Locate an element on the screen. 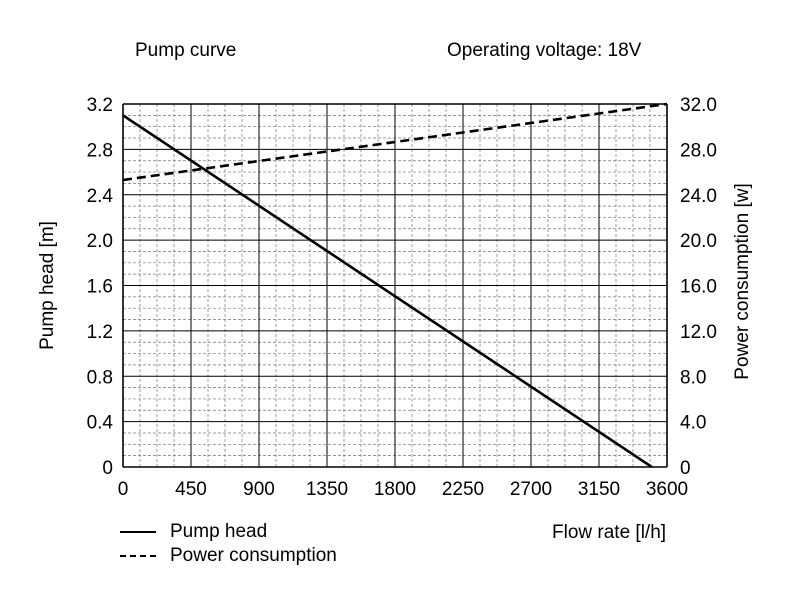 This screenshot has height=606, width=794. legend-label-power-consumption: Power consumption is located at coordinates (253, 555).